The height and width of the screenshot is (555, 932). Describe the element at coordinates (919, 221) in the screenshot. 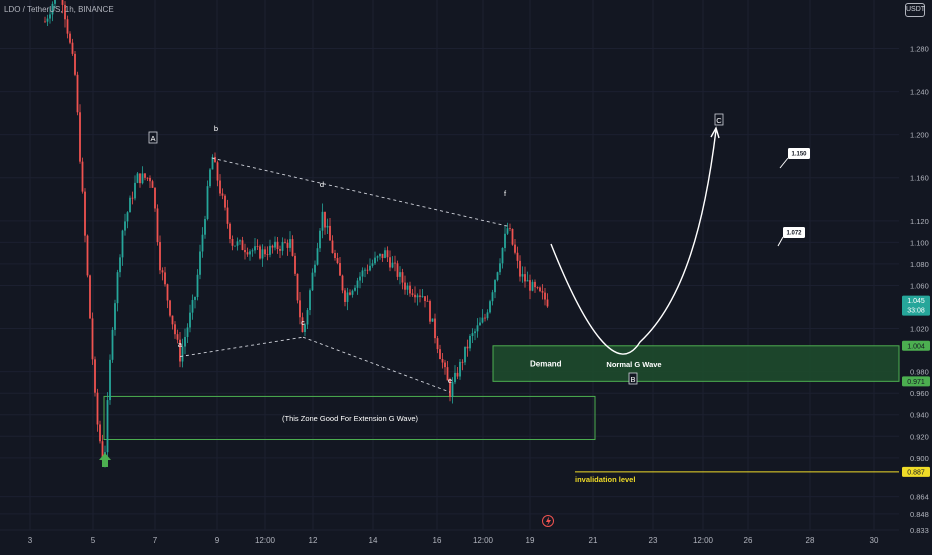

I see `y-tick-label: 1.120` at that location.